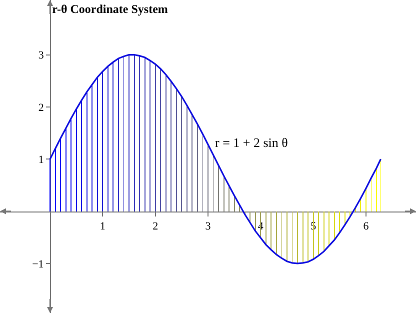 The image size is (416, 313). Describe the element at coordinates (251, 142) in the screenshot. I see `annotation: r = 1 + 2 sin θ` at that location.